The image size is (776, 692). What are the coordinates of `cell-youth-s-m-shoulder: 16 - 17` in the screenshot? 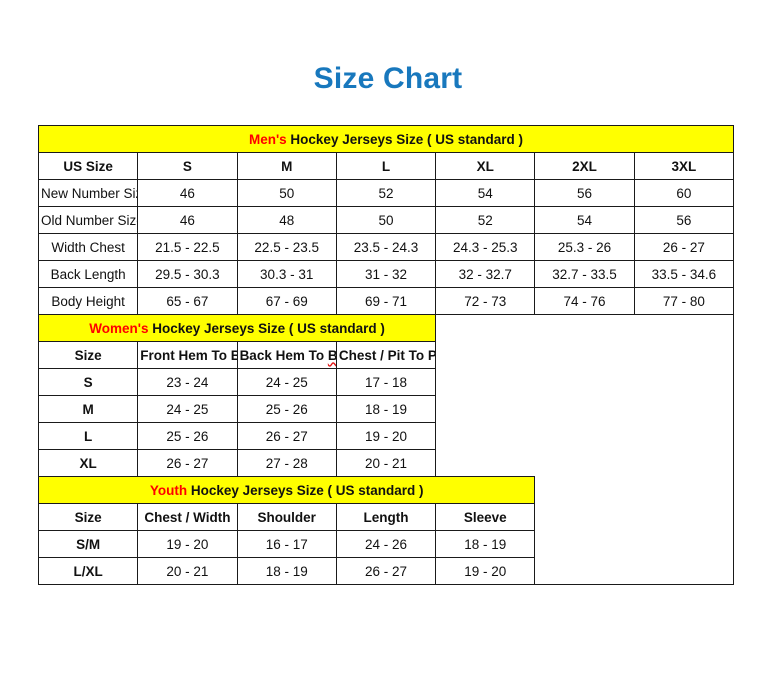 It's located at (286, 544).